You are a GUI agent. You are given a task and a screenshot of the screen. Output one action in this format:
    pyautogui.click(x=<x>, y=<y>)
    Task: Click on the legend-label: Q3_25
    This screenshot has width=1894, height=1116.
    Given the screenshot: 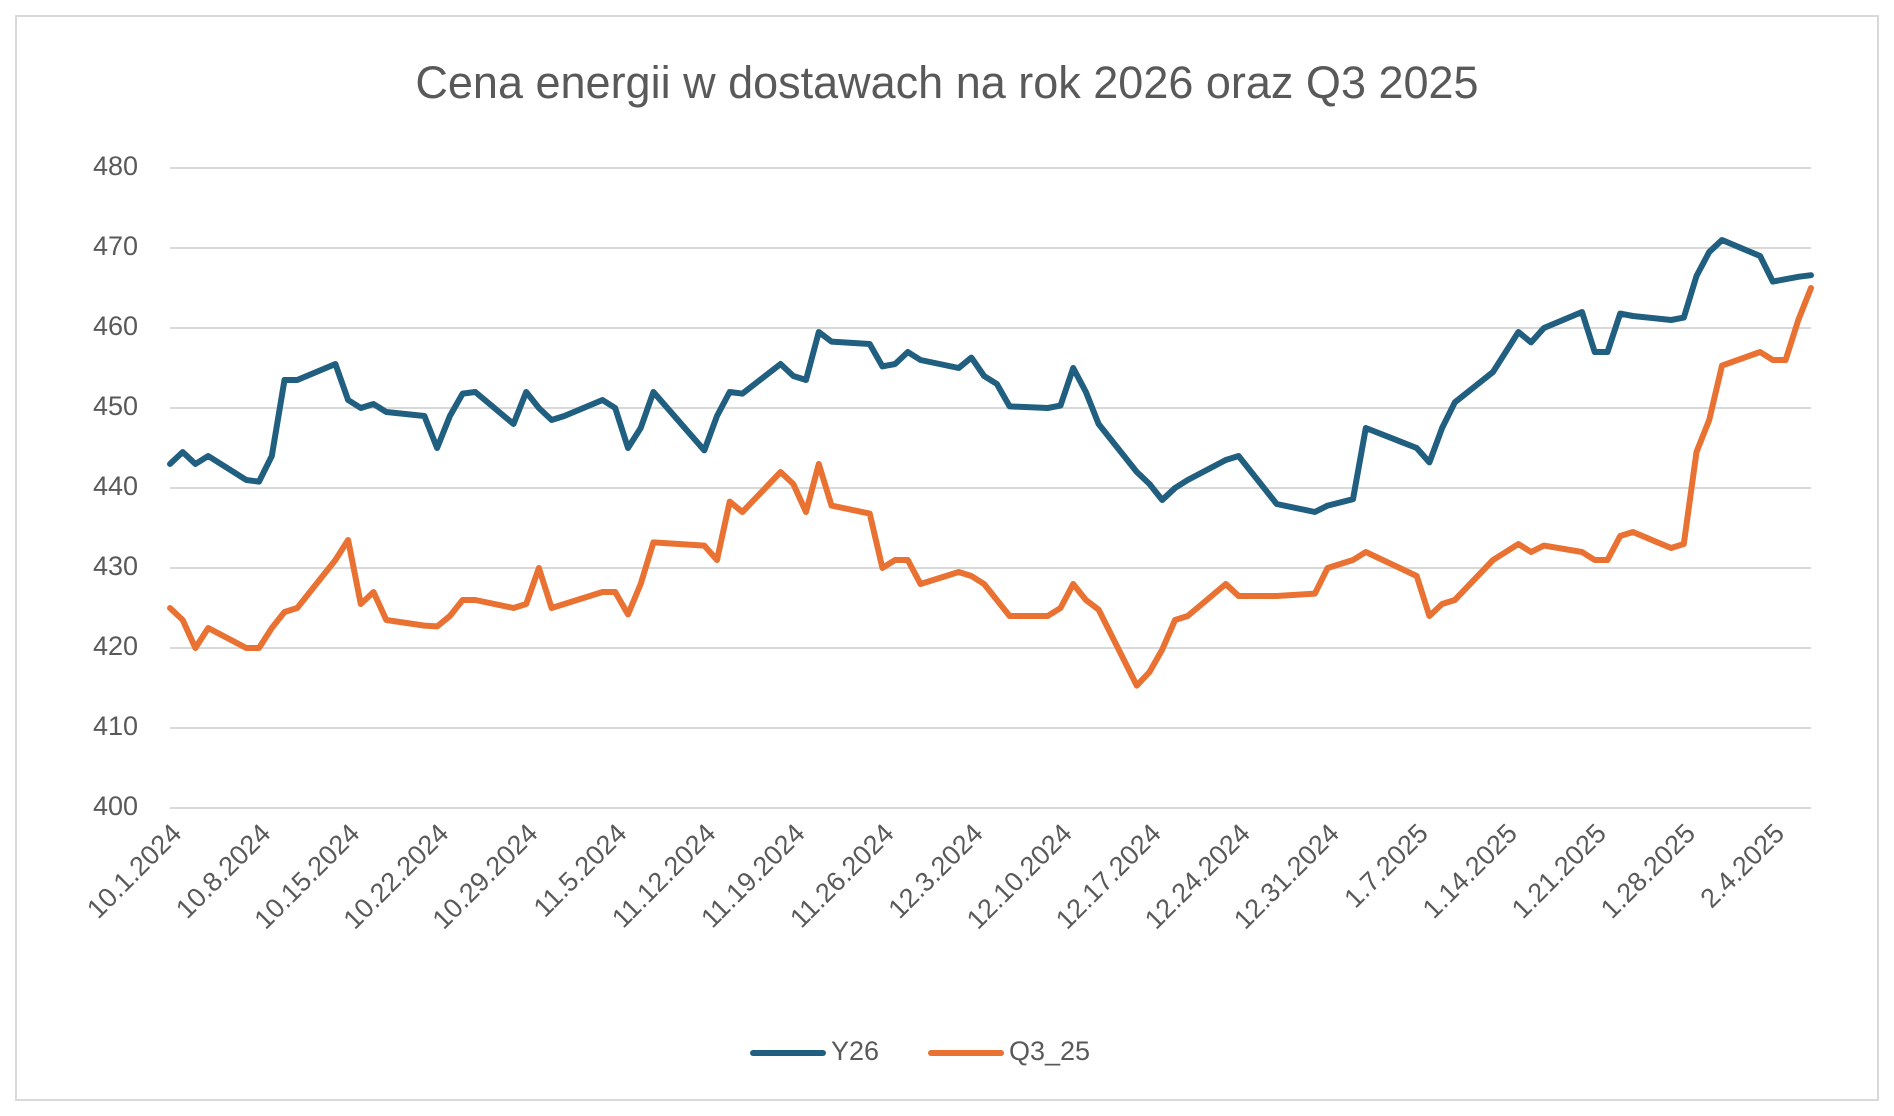 What is the action you would take?
    pyautogui.click(x=1049, y=1051)
    